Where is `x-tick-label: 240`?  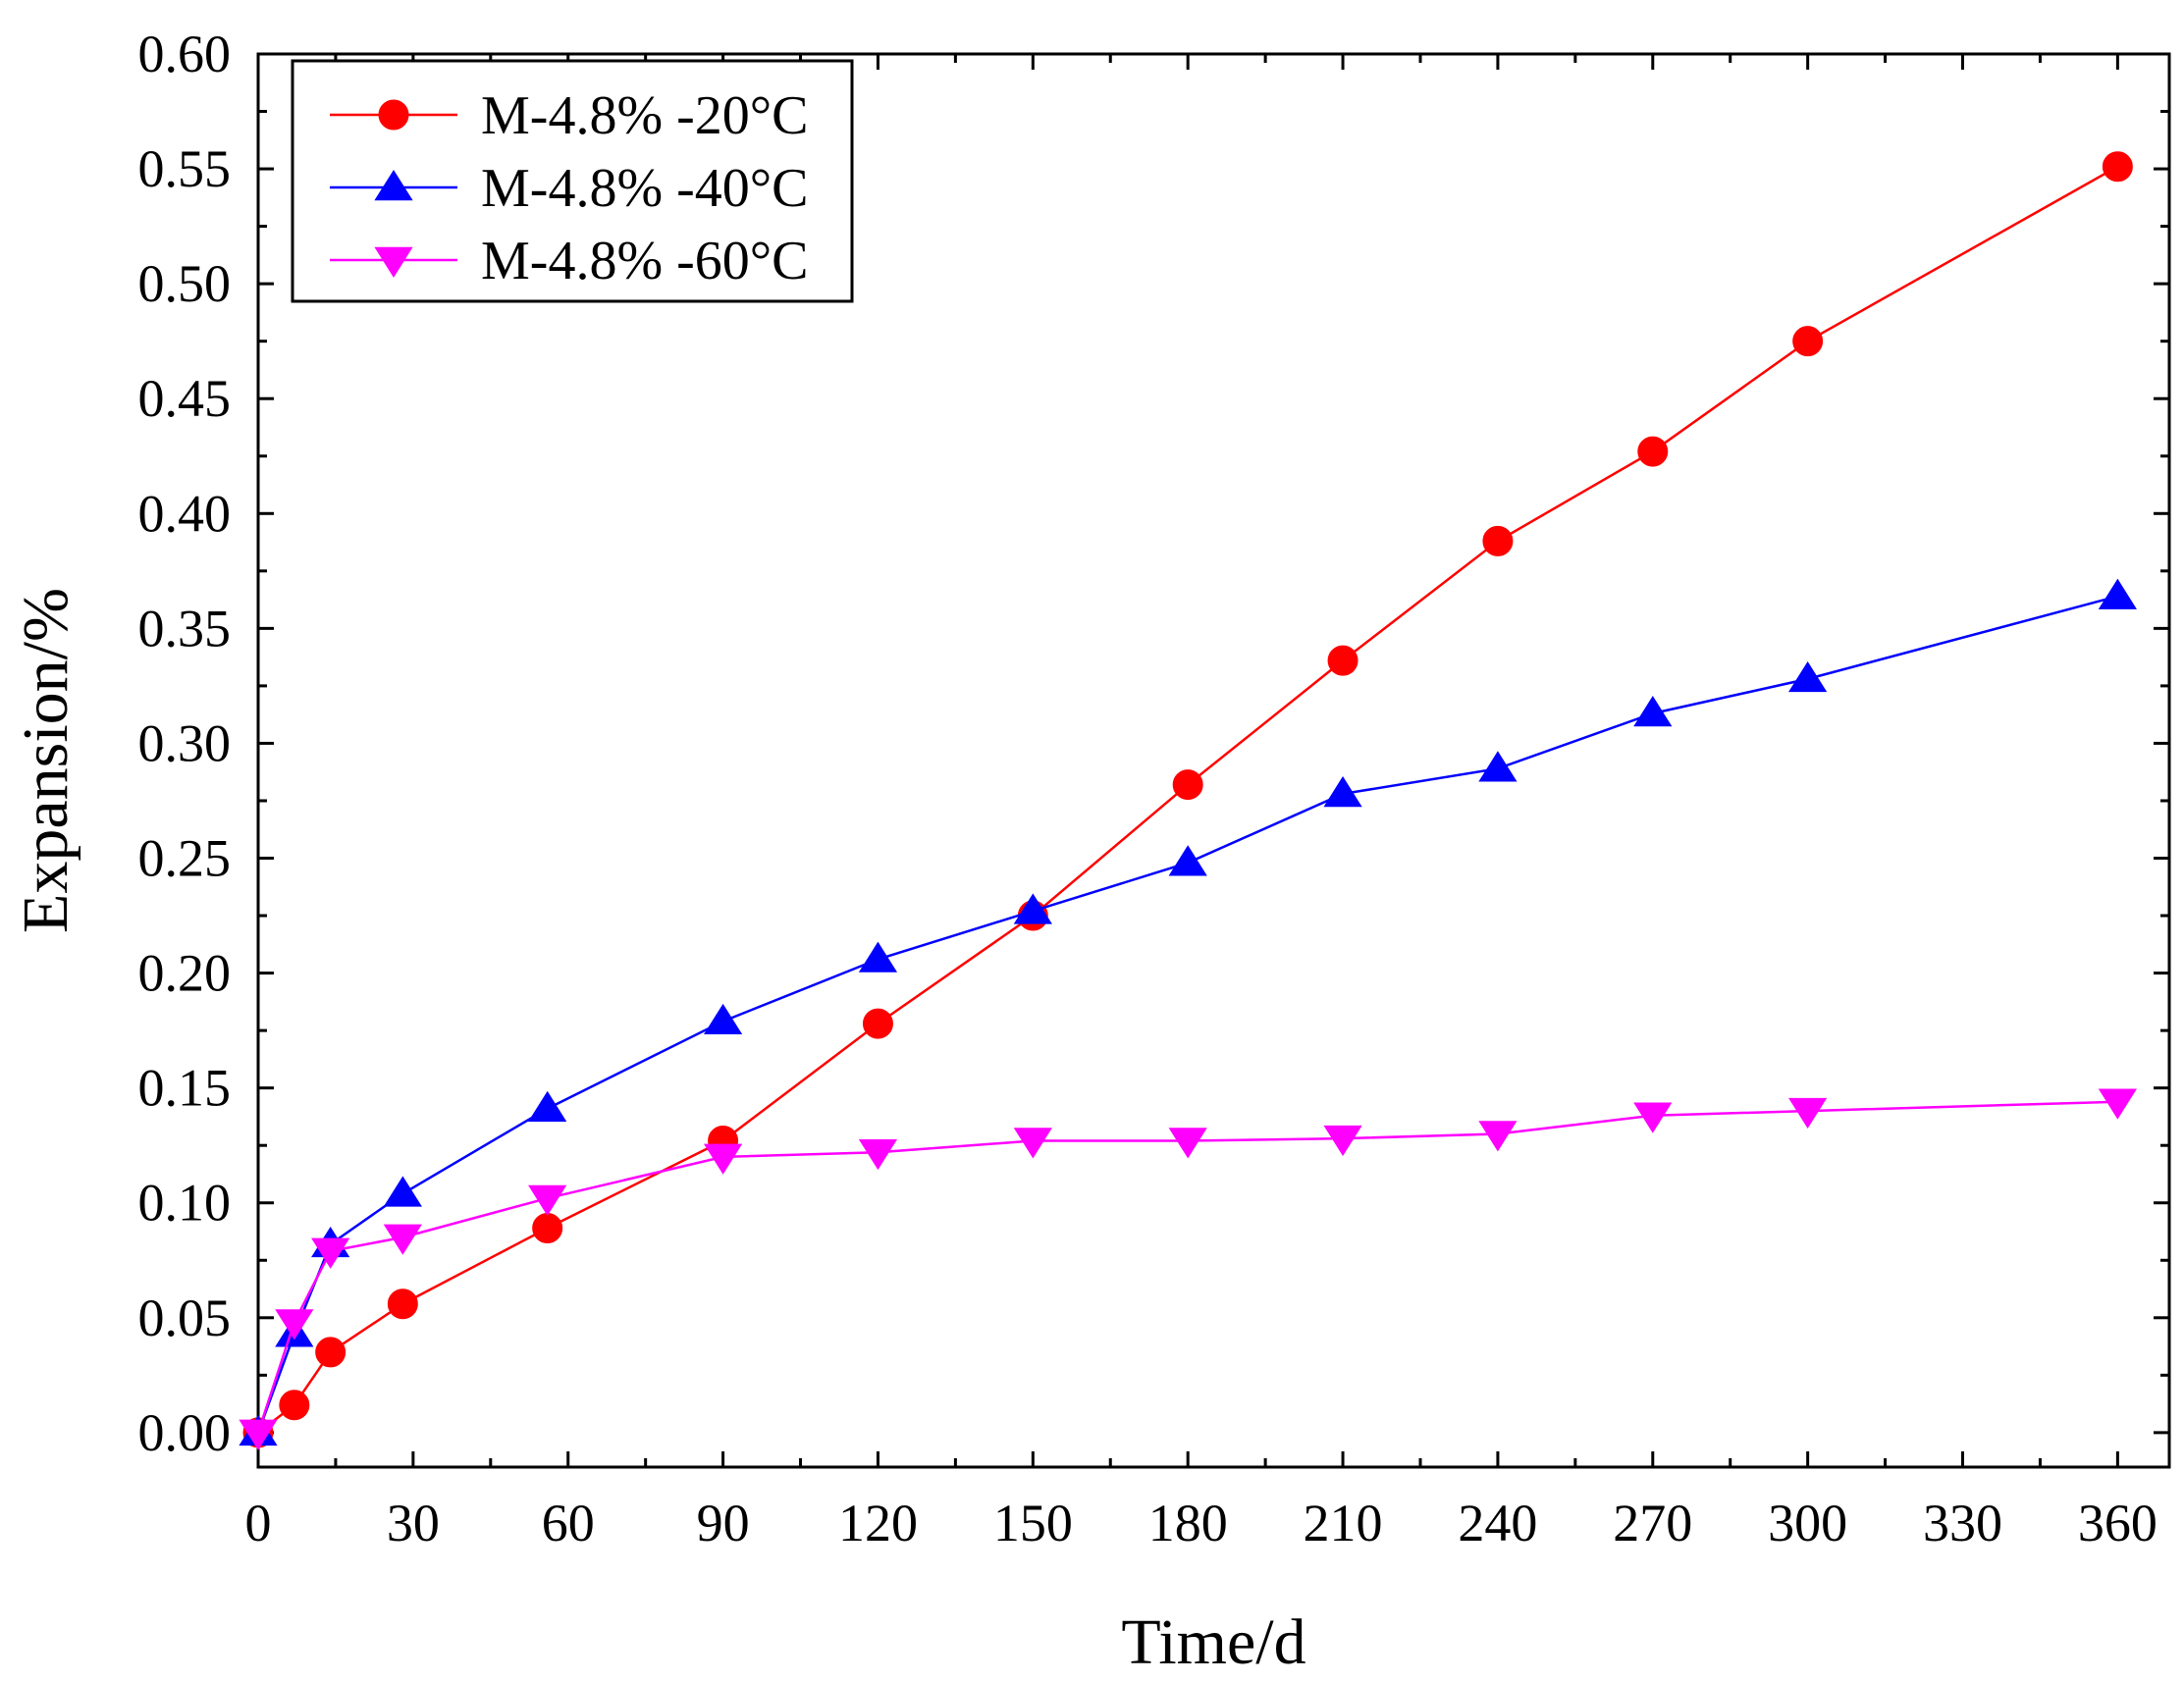 x-tick-label: 240 is located at coordinates (1497, 1523).